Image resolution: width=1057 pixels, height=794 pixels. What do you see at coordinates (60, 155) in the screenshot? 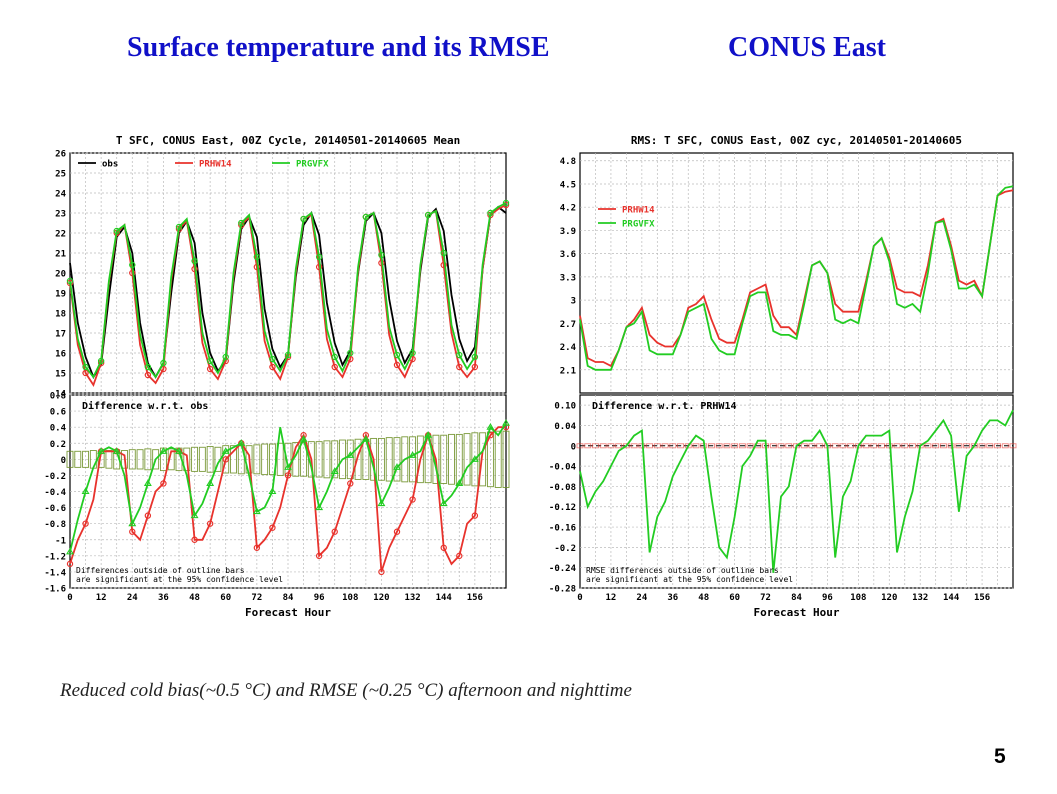
I see `top-panel-ytick-label: 26` at bounding box center [60, 155].